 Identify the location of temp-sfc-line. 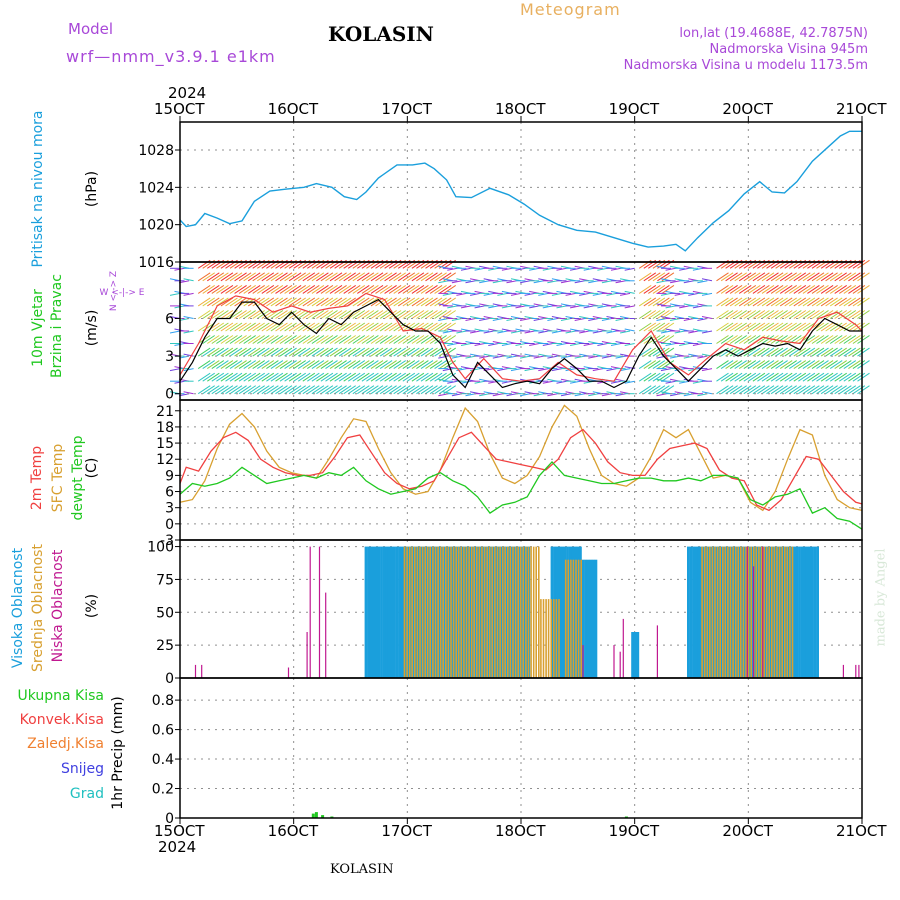
(521, 458).